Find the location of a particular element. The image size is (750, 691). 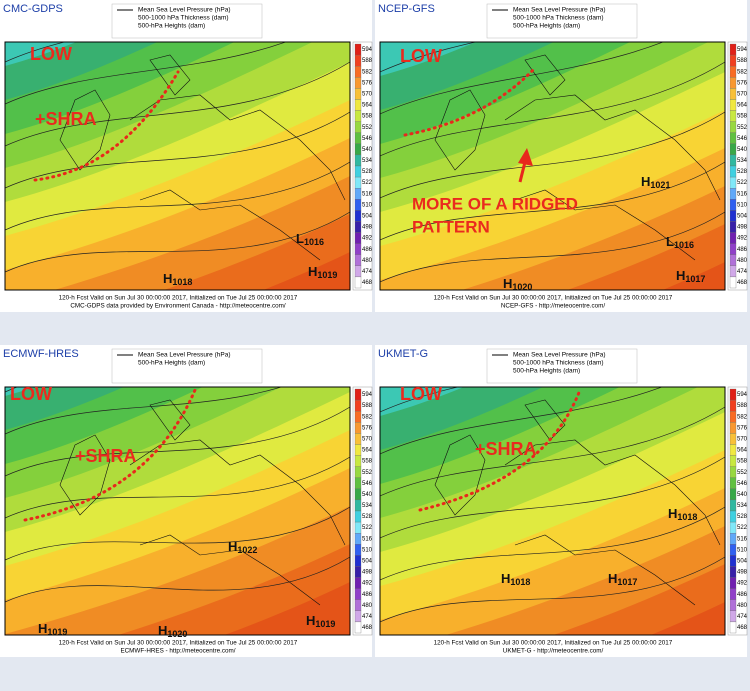

colorbar-label: 558 is located at coordinates (367, 117).